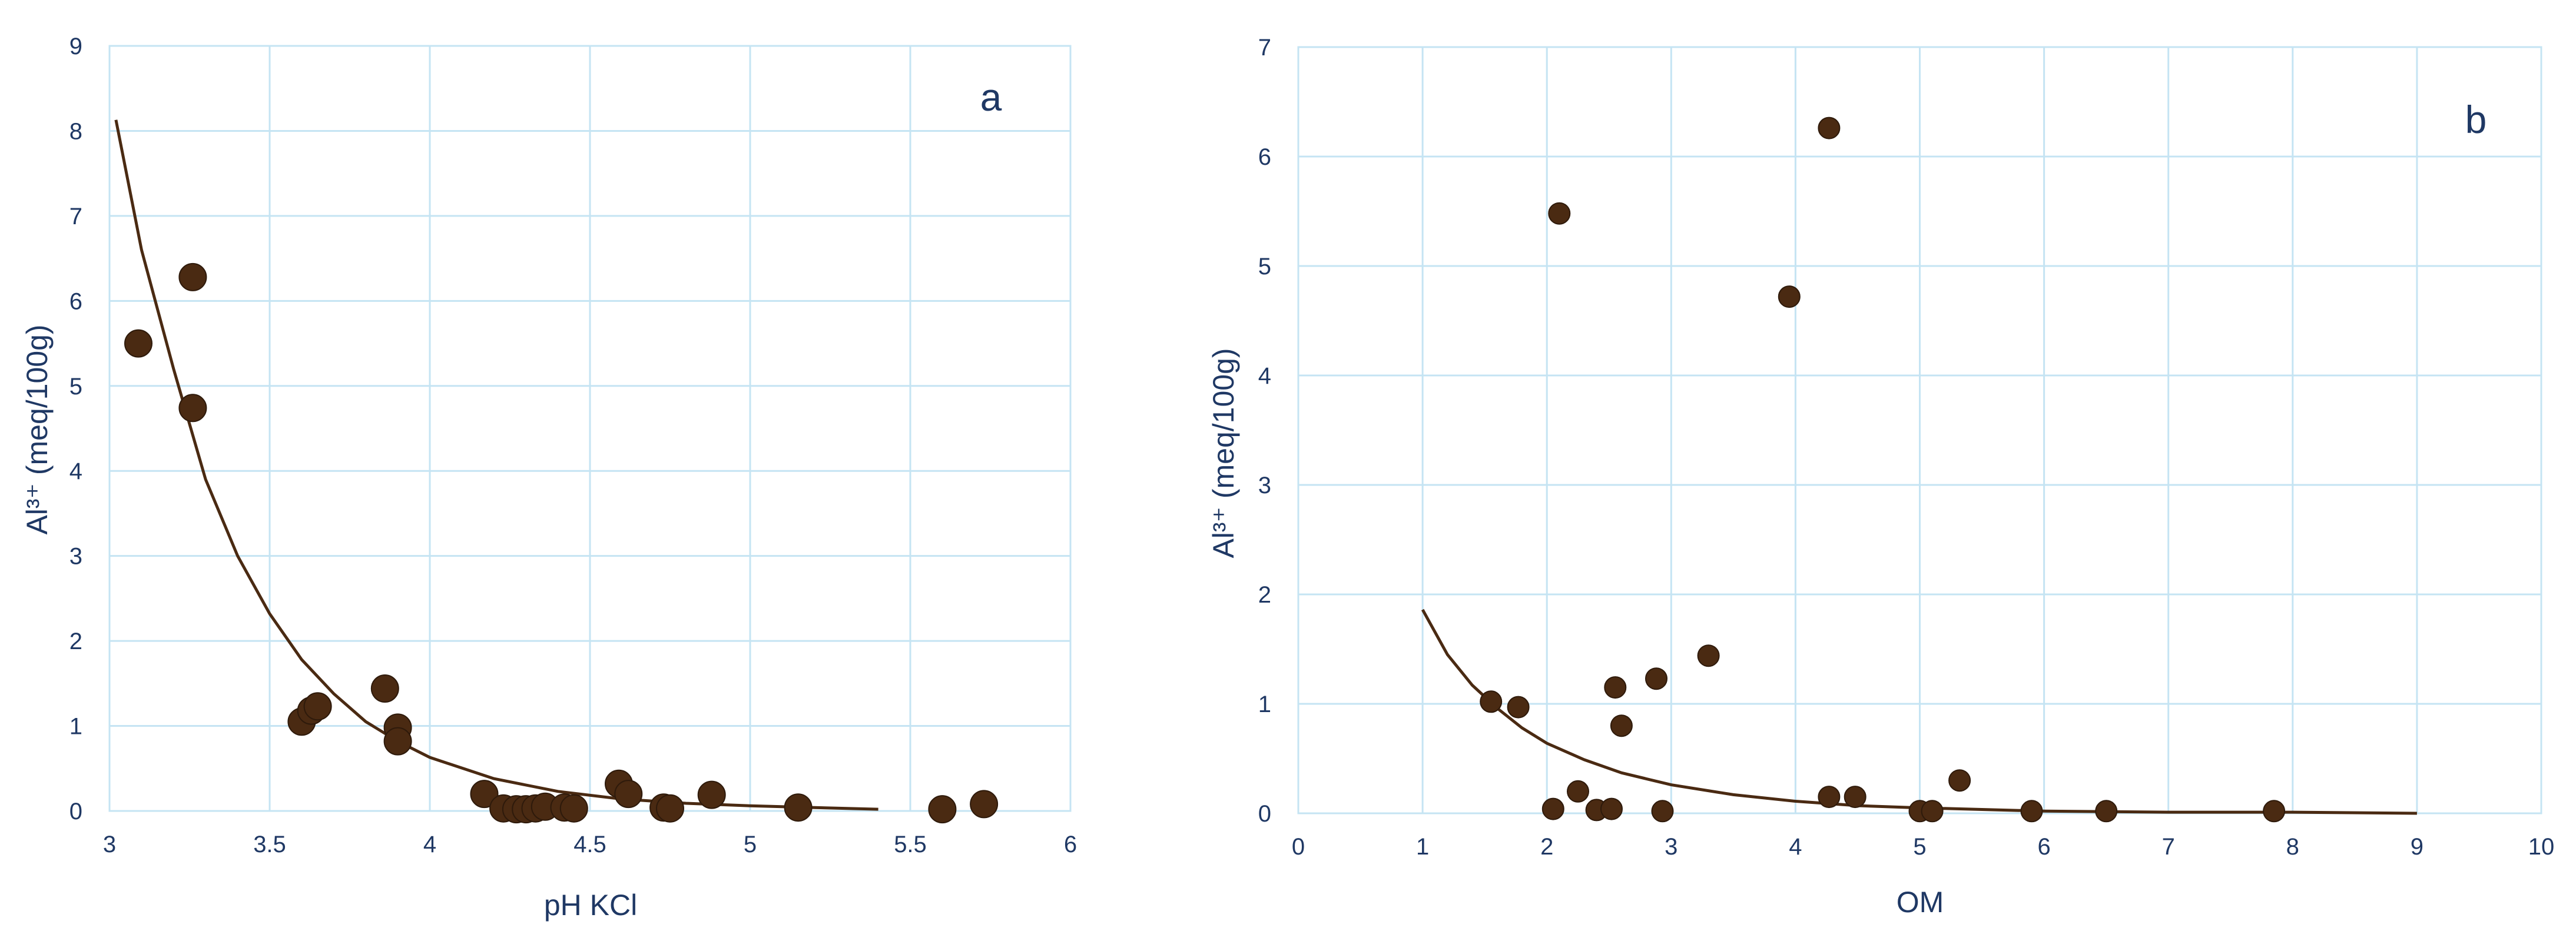  What do you see at coordinates (2476, 120) in the screenshot?
I see `chart-b-panel-label: b` at bounding box center [2476, 120].